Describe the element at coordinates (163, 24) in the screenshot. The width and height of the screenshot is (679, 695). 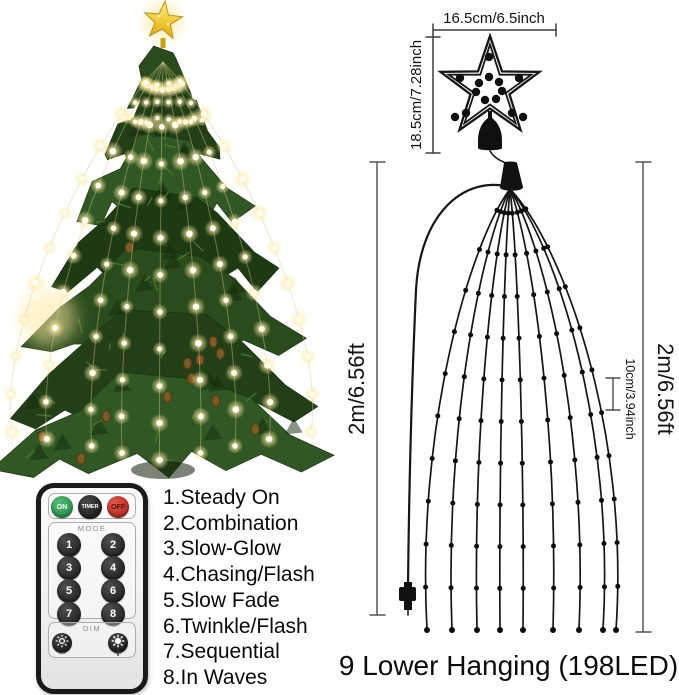
I see `tree-star-topper` at that location.